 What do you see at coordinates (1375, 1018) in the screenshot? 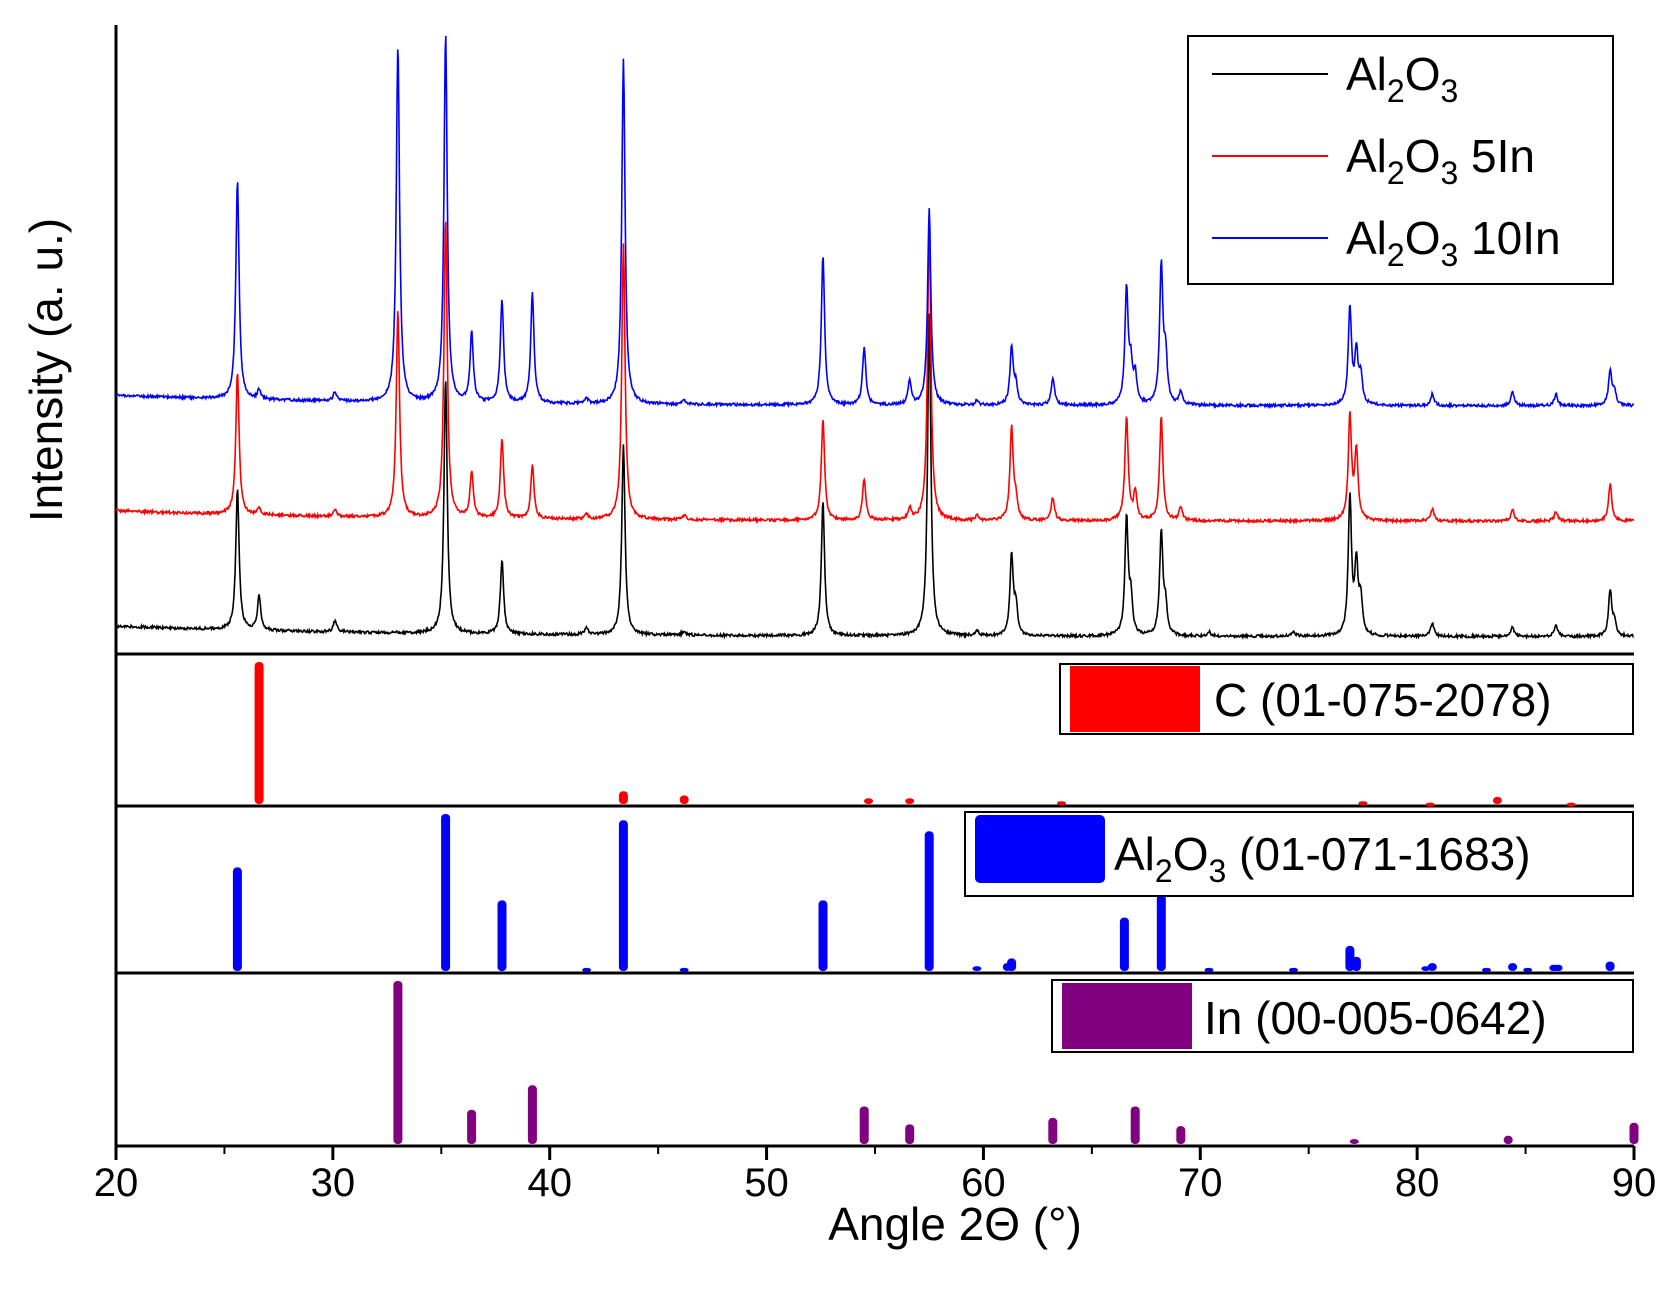
I see `ref-legend-indium-label: In (00-005-0642)` at bounding box center [1375, 1018].